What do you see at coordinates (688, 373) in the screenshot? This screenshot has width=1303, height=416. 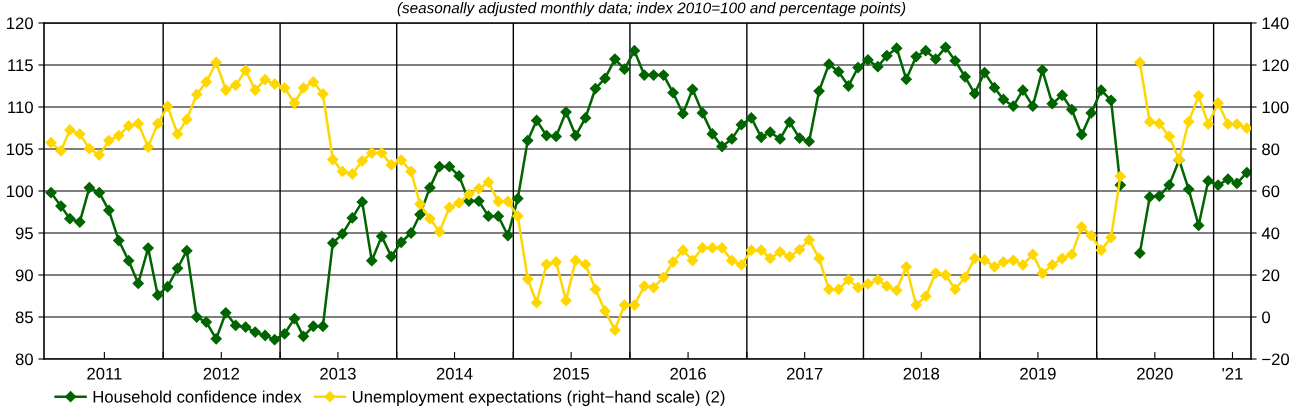 I see `x-tick-label: 2016` at bounding box center [688, 373].